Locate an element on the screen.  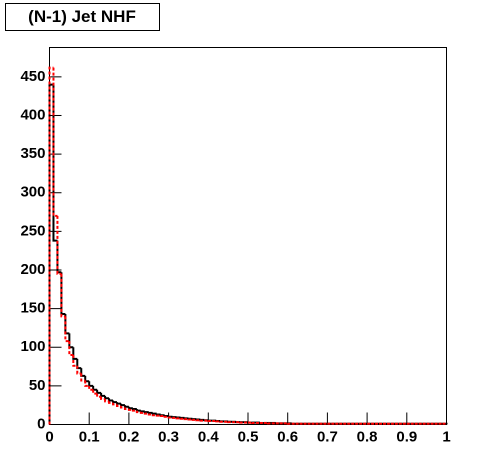
x-tick-label: 0.6 is located at coordinates (287, 436).